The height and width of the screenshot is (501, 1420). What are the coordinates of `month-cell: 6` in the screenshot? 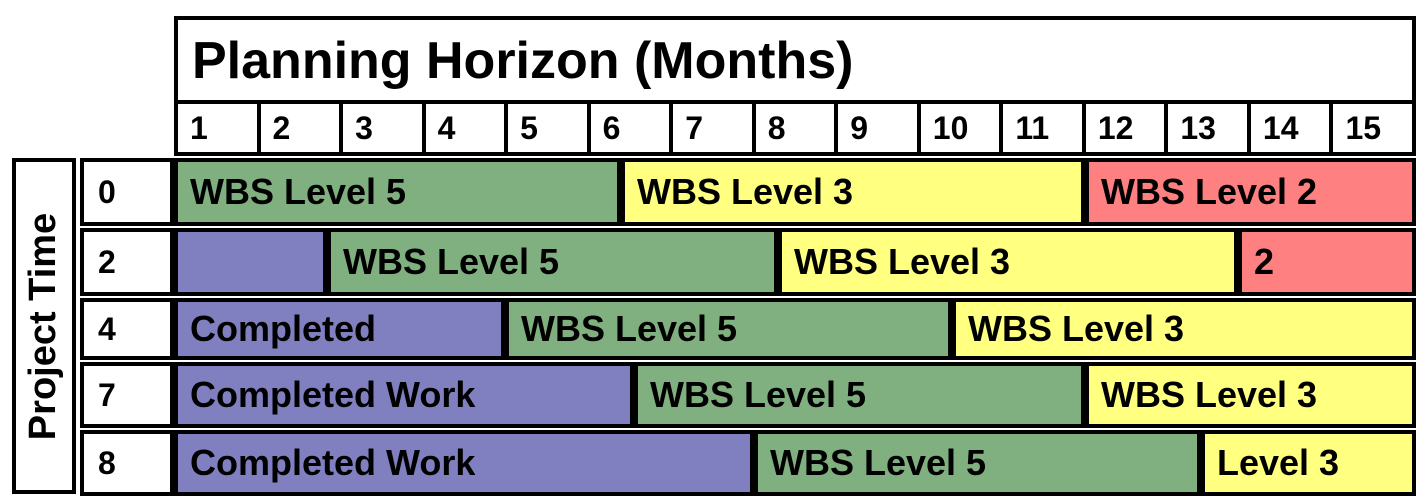 It's located at (632, 128).